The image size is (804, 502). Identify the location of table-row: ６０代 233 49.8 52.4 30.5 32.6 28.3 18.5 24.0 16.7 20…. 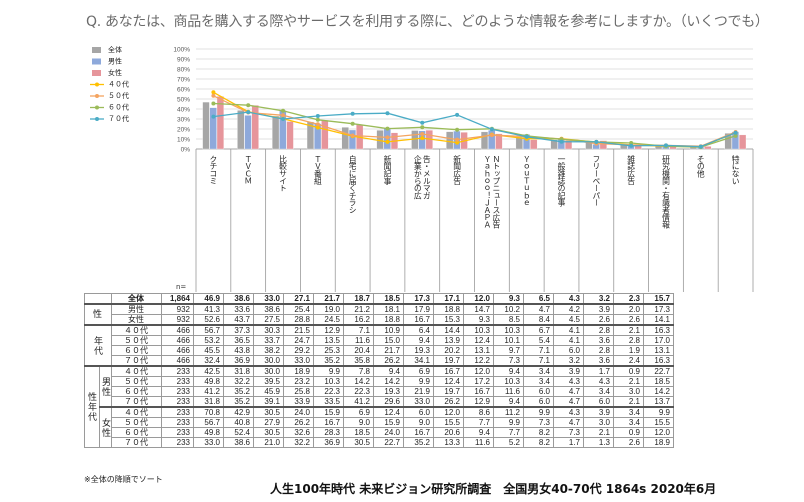
(379, 432).